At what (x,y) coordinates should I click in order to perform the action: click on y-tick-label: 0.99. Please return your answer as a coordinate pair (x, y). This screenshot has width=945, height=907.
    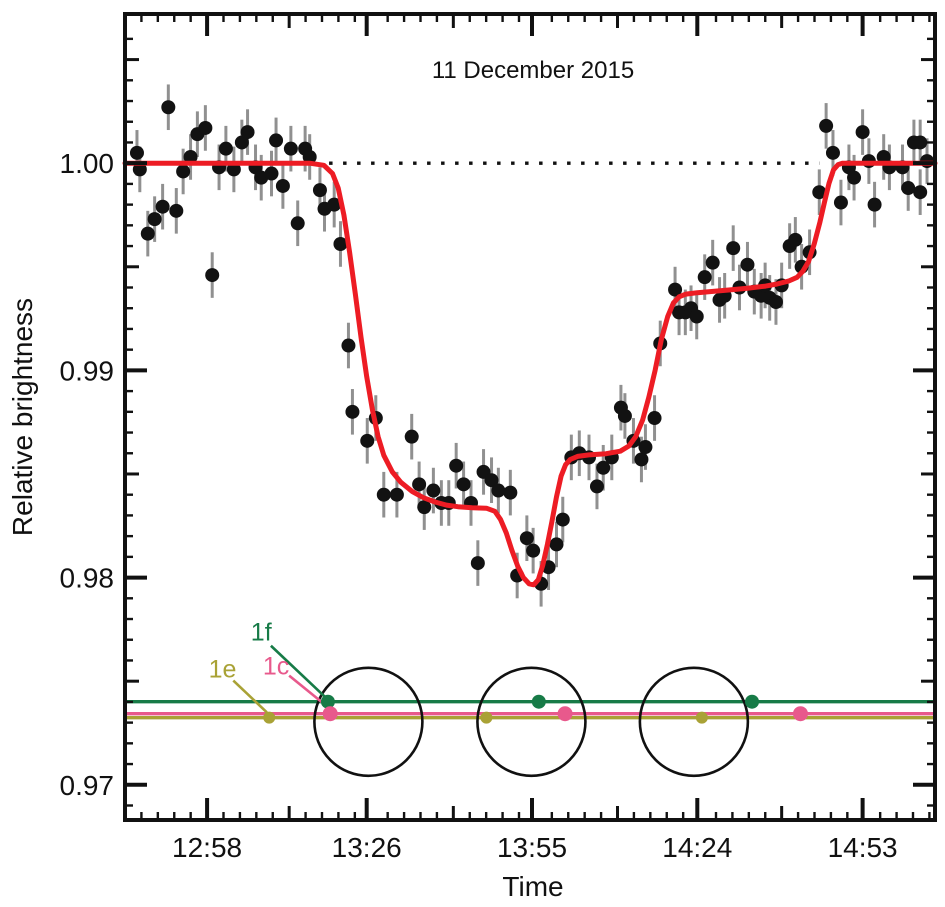
    Looking at the image, I should click on (87, 370).